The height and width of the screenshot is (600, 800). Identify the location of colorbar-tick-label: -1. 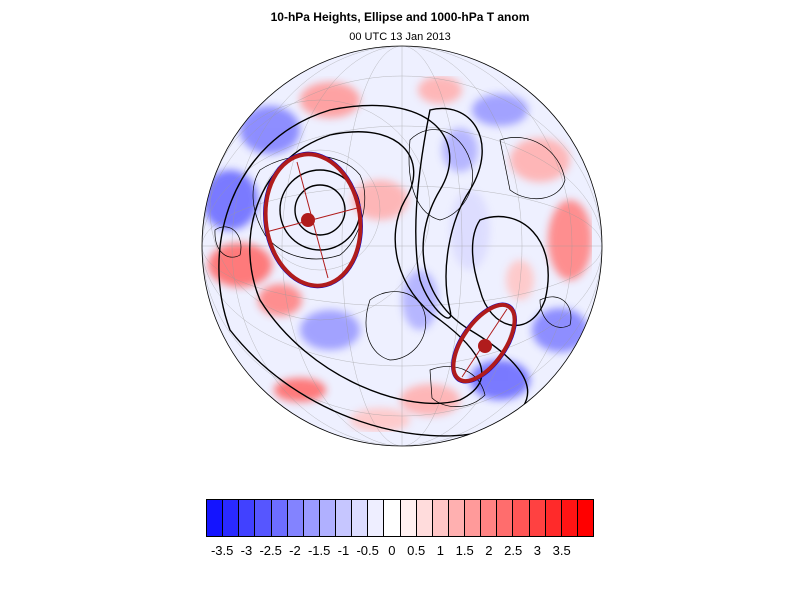
(343, 550).